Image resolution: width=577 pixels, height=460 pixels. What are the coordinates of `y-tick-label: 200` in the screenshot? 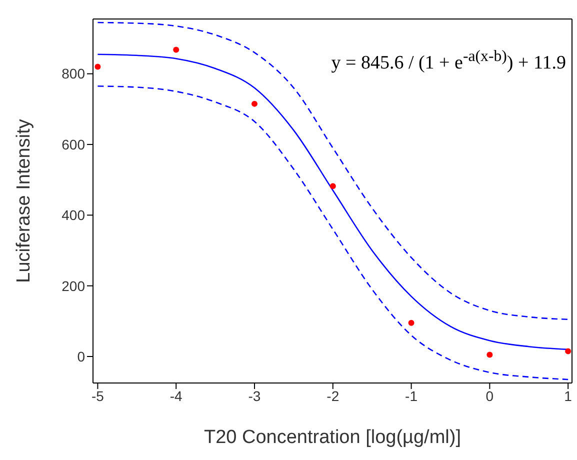 It's located at (74, 286).